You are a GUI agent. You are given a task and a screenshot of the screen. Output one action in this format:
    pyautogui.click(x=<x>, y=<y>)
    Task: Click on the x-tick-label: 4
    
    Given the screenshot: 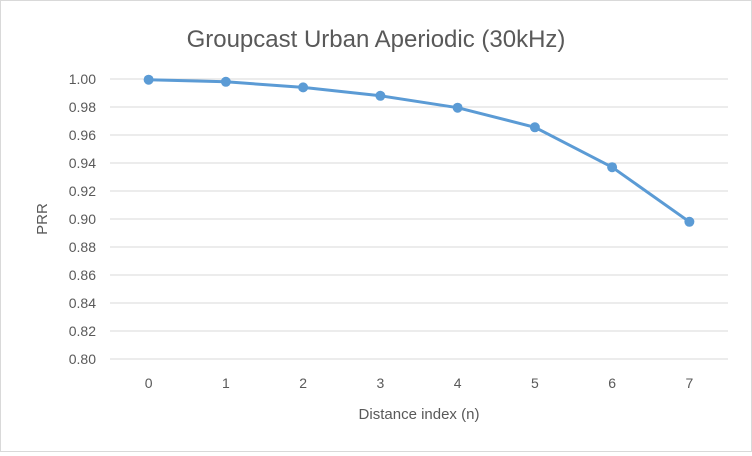 What is the action you would take?
    pyautogui.click(x=458, y=383)
    